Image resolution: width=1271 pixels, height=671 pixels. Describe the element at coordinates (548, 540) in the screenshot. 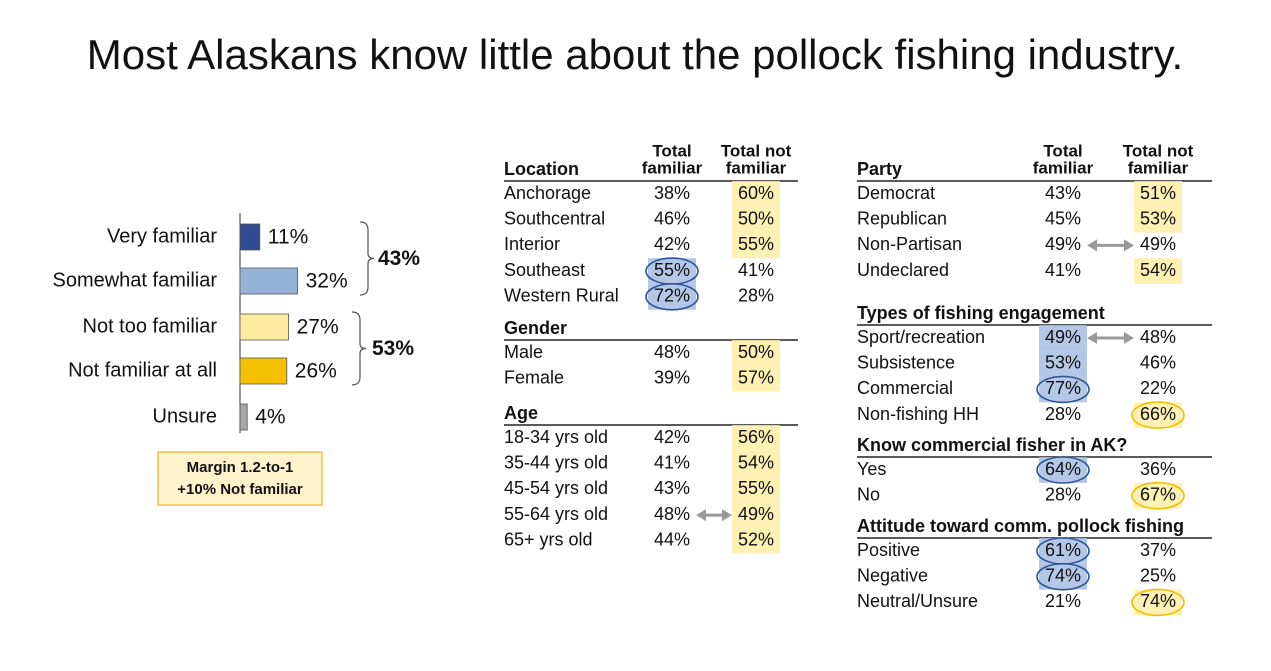

I see `row-label: 65+ yrs old` at that location.